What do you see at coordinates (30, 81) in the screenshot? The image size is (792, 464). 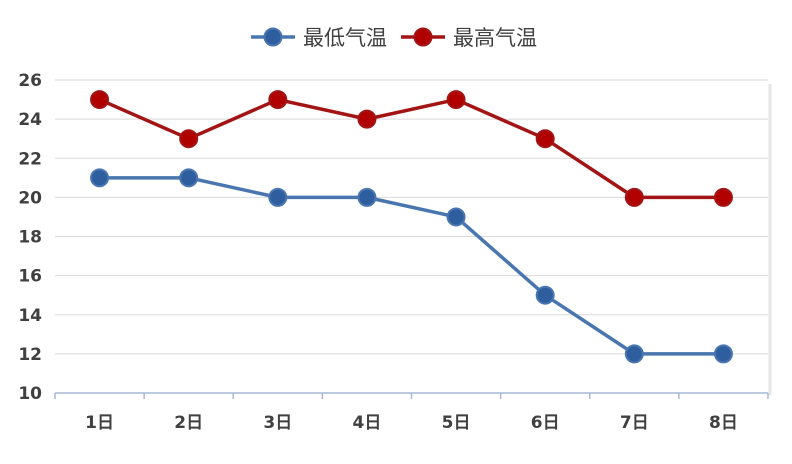 I see `y-tick-label: 26` at bounding box center [30, 81].